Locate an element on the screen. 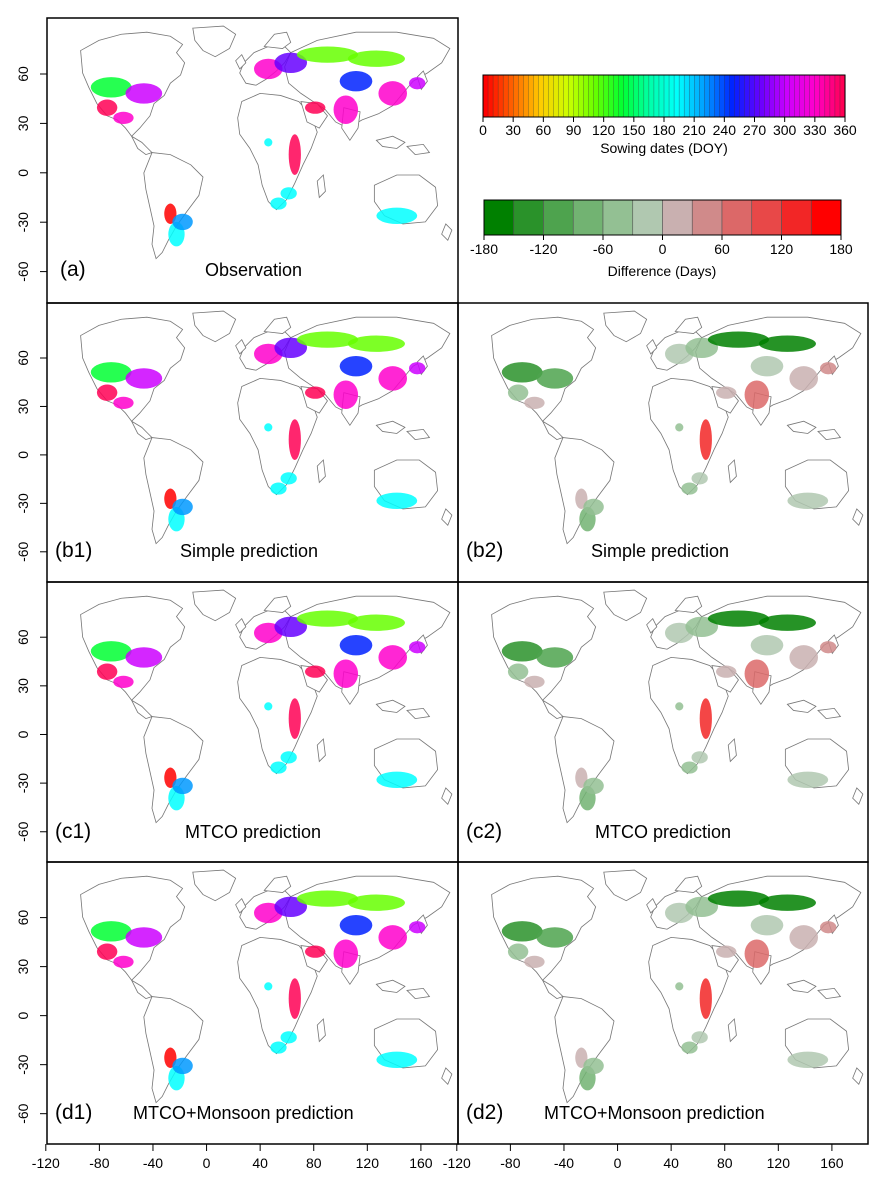  sowing-colorbar-tick-label: 60 is located at coordinates (544, 130).